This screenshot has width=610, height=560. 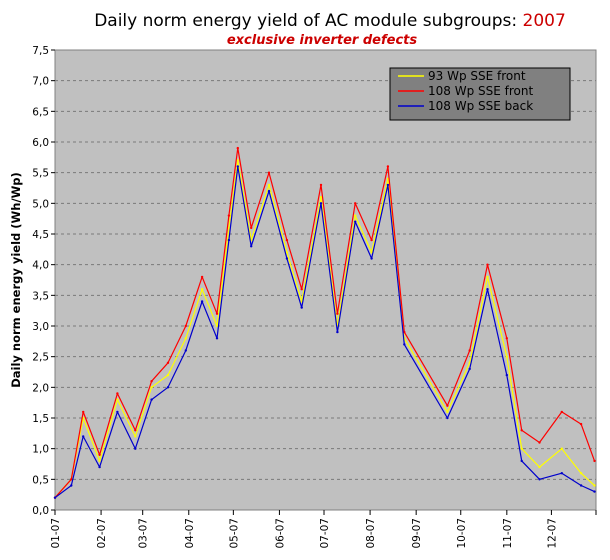 What do you see at coordinates (40, 511) in the screenshot?
I see `y-tick-label: 0,0` at bounding box center [40, 511].